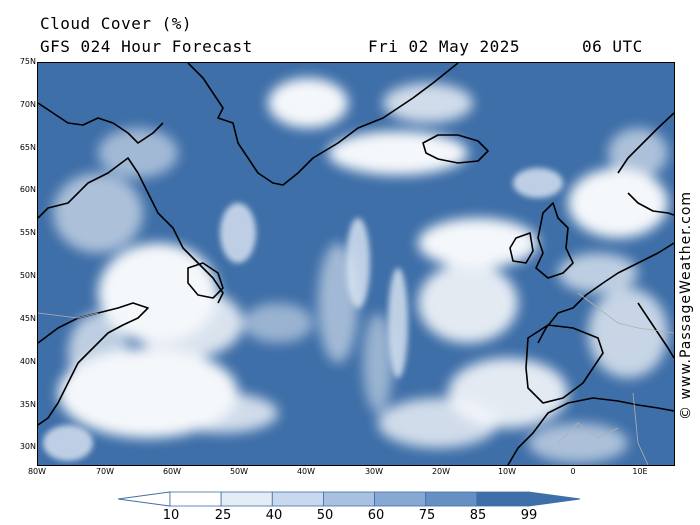 The height and width of the screenshot is (525, 700). What do you see at coordinates (645, 143) in the screenshot?
I see `scandinavia-coastline` at bounding box center [645, 143].